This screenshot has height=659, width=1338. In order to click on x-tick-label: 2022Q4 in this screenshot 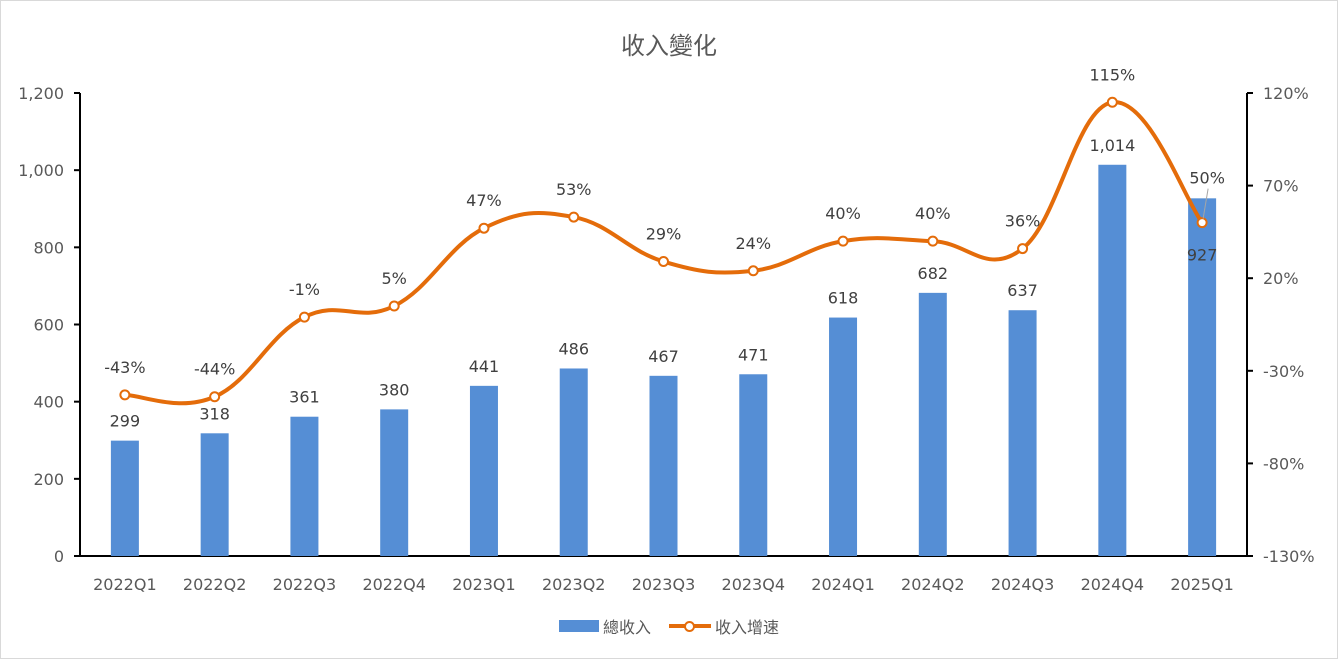, I will do `click(394, 584)`.